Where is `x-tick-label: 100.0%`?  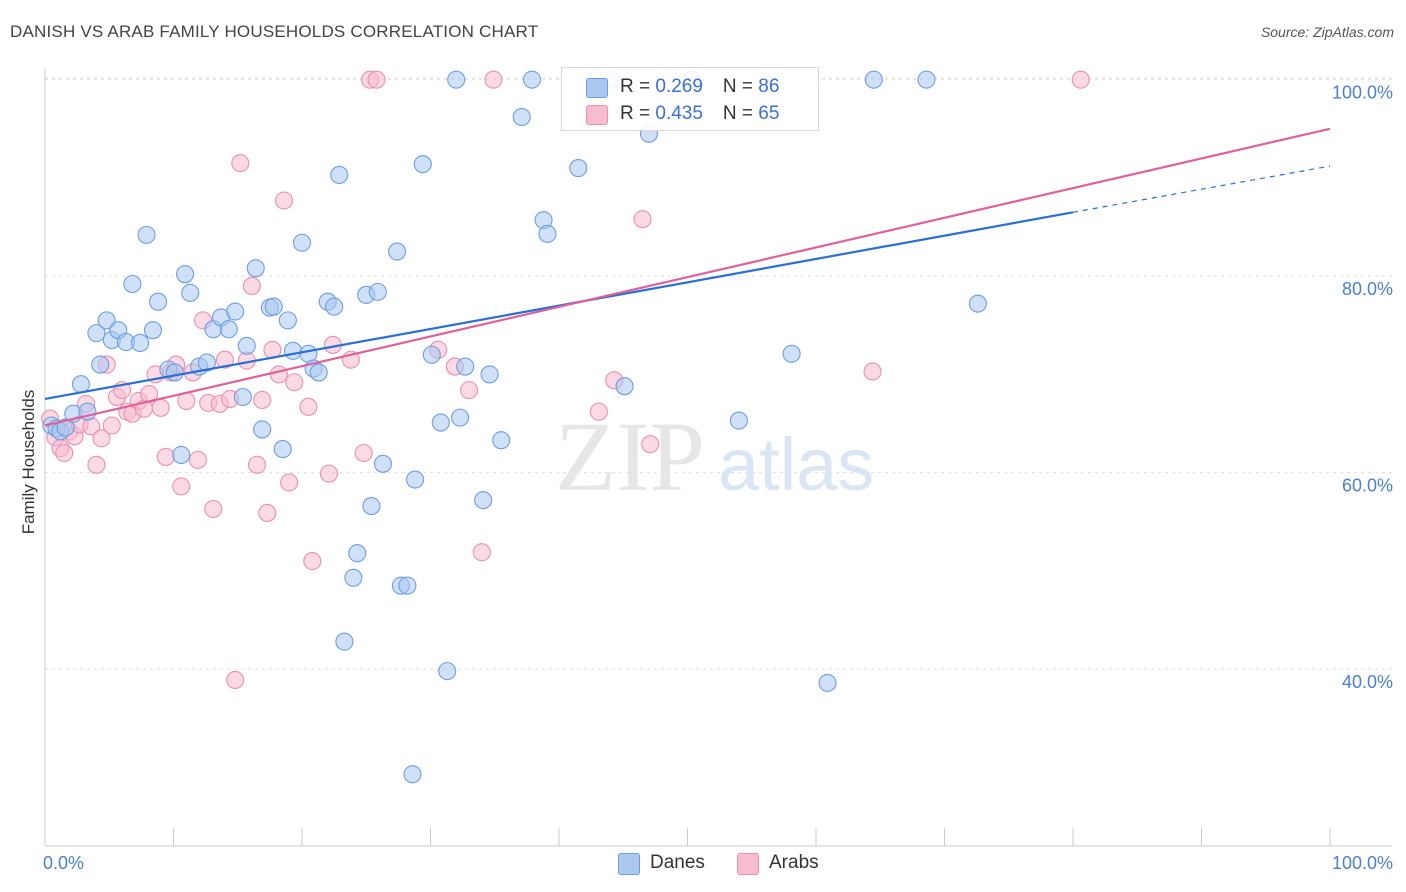 x-tick-label: 100.0% is located at coordinates (1362, 863).